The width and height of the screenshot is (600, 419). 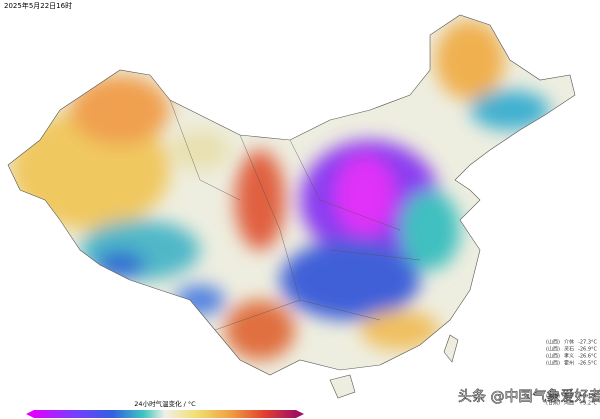 What do you see at coordinates (553, 396) in the screenshot?
I see `station-province: (青海)` at bounding box center [553, 396].